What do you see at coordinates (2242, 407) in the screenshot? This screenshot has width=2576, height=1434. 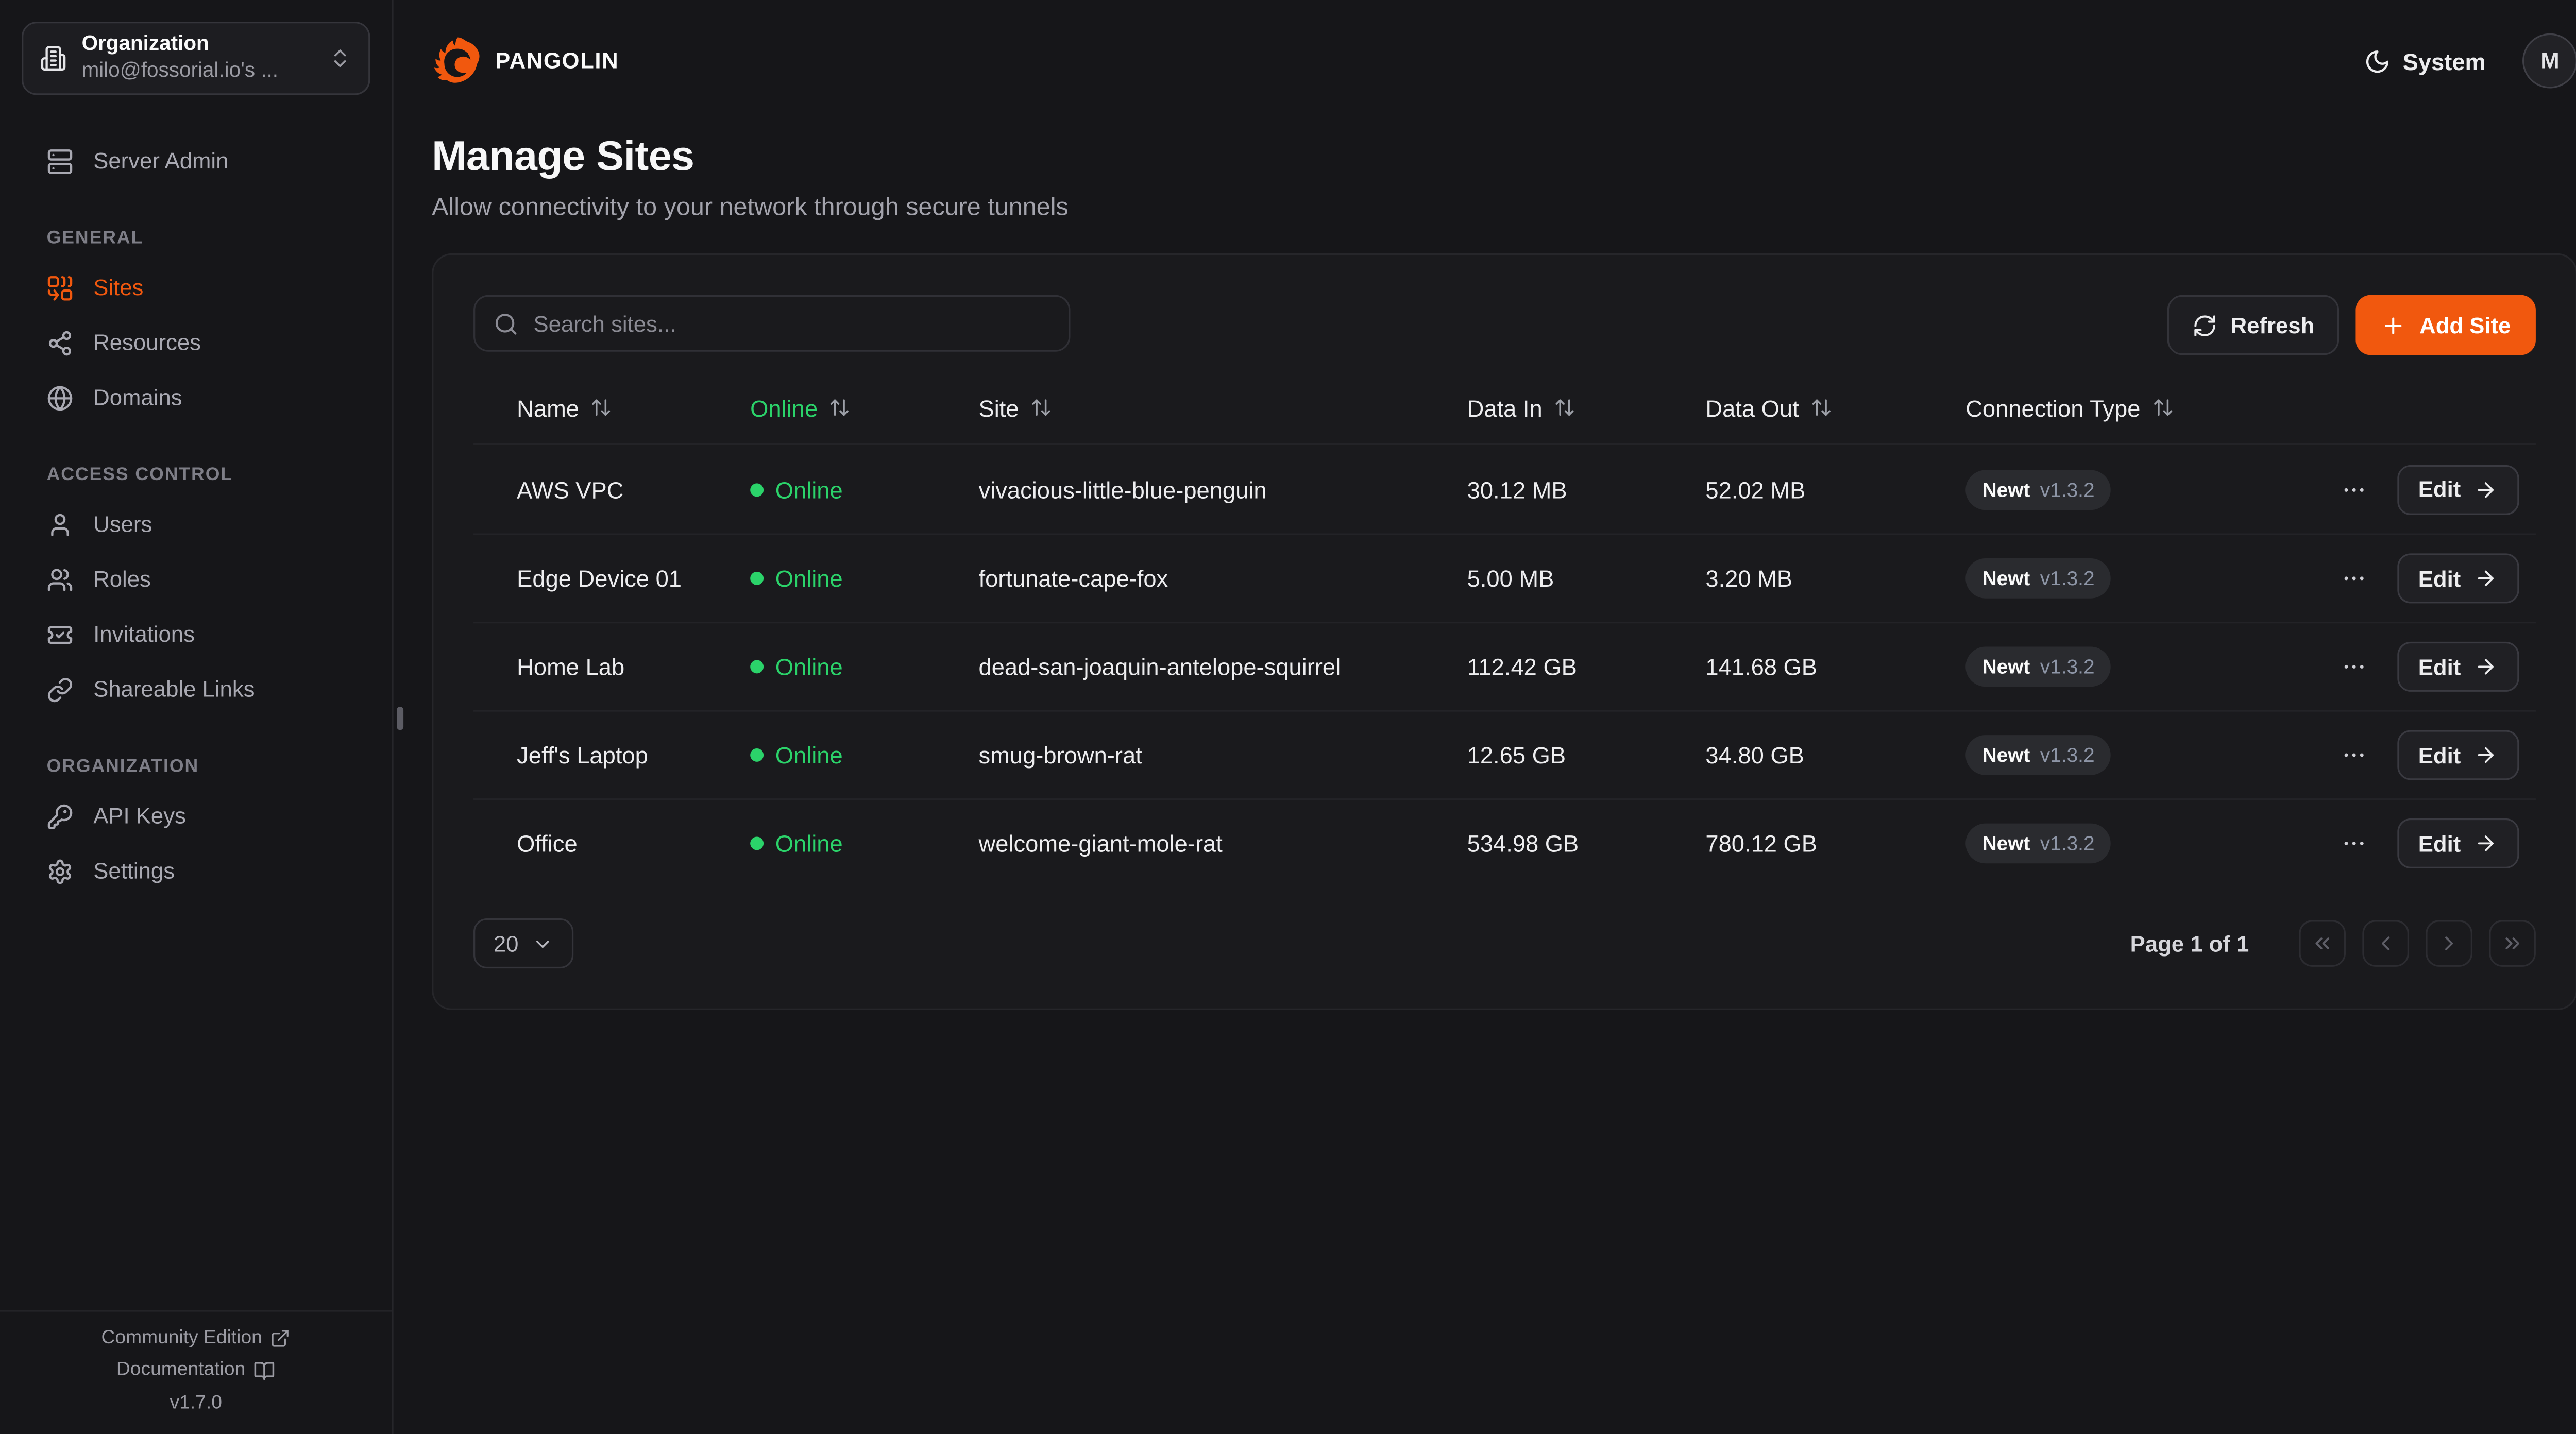 I see `column-header-connection-type: Connection Type` at bounding box center [2242, 407].